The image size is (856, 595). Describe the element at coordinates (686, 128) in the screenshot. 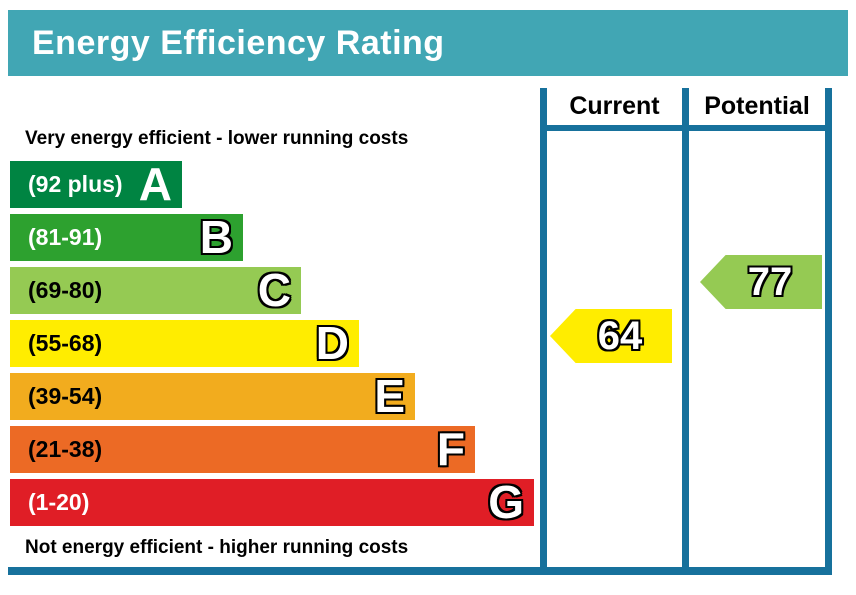

I see `column-header-underline` at that location.